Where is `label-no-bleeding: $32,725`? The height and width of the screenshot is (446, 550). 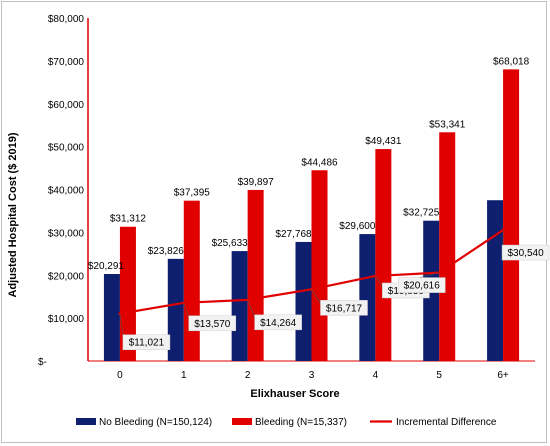 label-no-bleeding: $32,725 is located at coordinates (421, 213).